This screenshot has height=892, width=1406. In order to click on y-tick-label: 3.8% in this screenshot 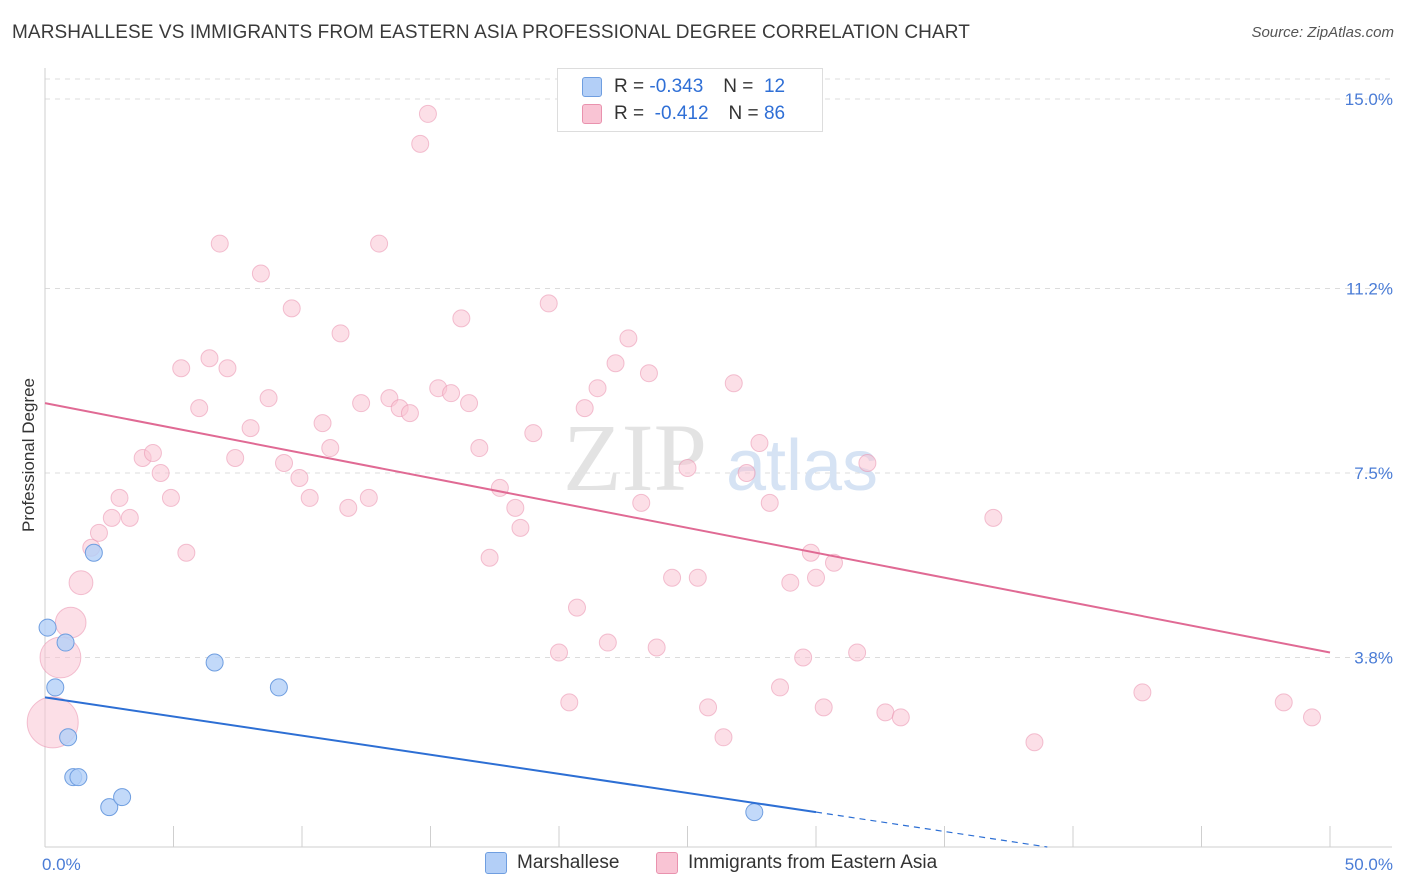, I will do `click(1373, 657)`.